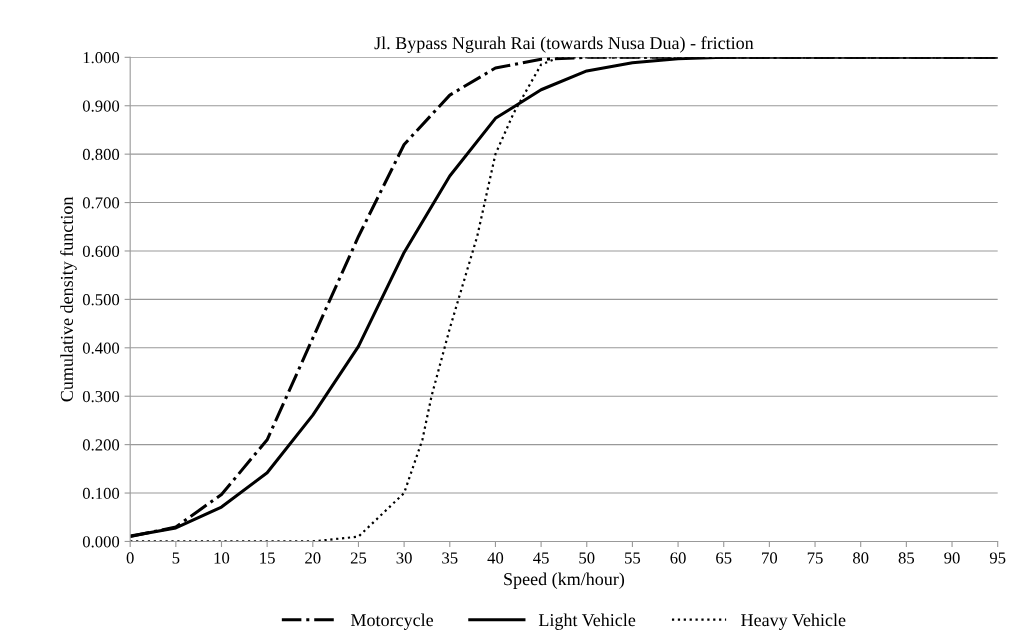 This screenshot has height=637, width=1017. What do you see at coordinates (450, 558) in the screenshot?
I see `x-tick-label: 35` at bounding box center [450, 558].